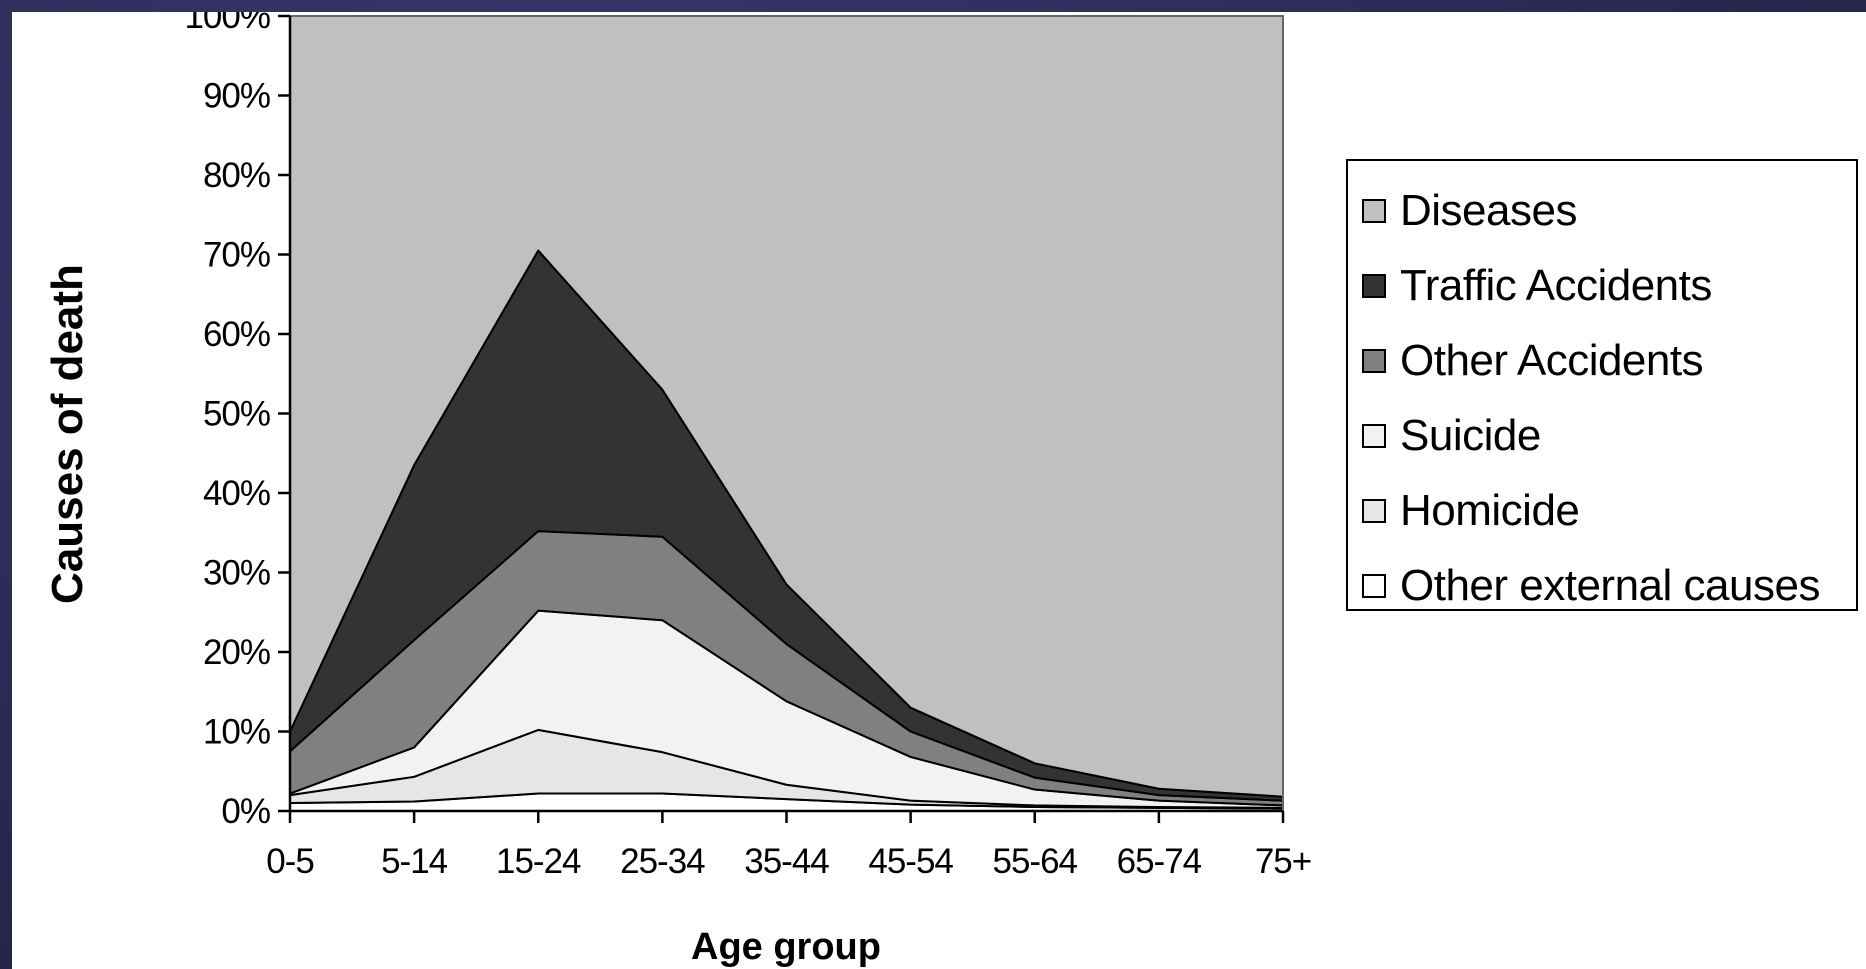 The width and height of the screenshot is (1866, 969). What do you see at coordinates (1034, 861) in the screenshot?
I see `x-tick-label: 55-64` at bounding box center [1034, 861].